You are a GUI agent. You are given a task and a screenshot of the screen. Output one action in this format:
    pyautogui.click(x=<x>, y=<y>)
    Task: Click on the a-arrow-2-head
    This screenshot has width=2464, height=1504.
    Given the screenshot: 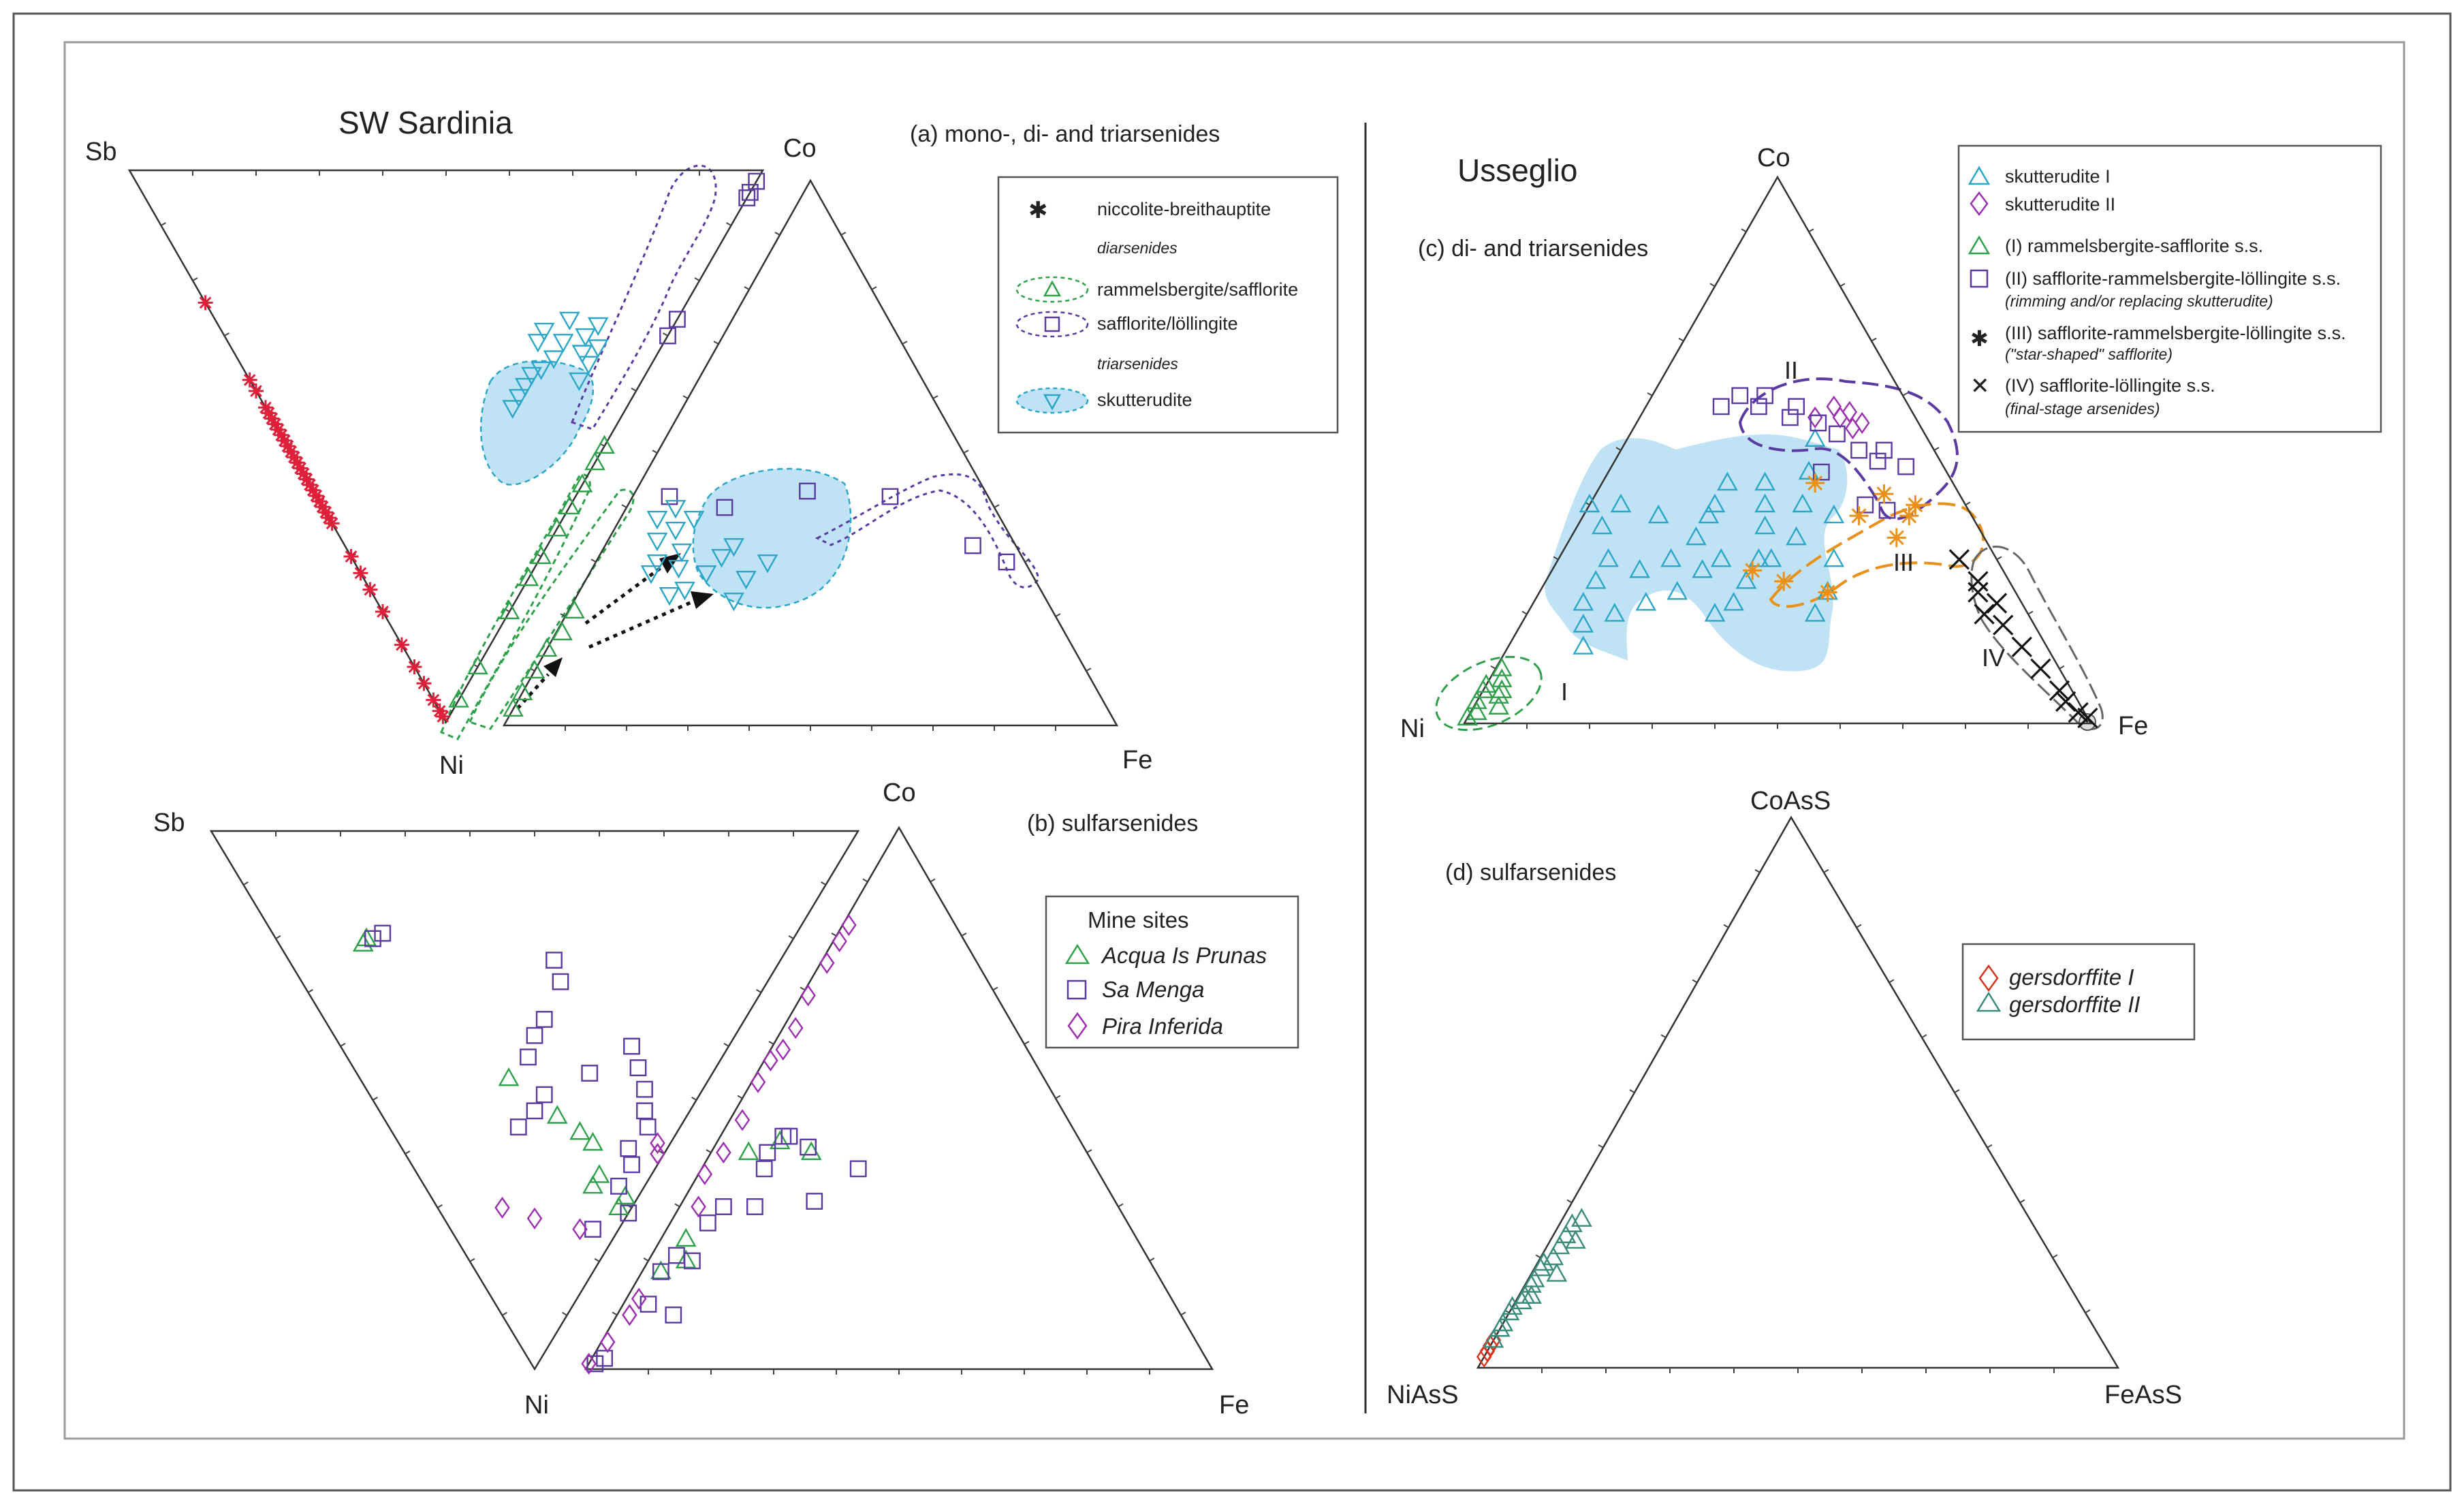 What is the action you would take?
    pyautogui.click(x=702, y=600)
    